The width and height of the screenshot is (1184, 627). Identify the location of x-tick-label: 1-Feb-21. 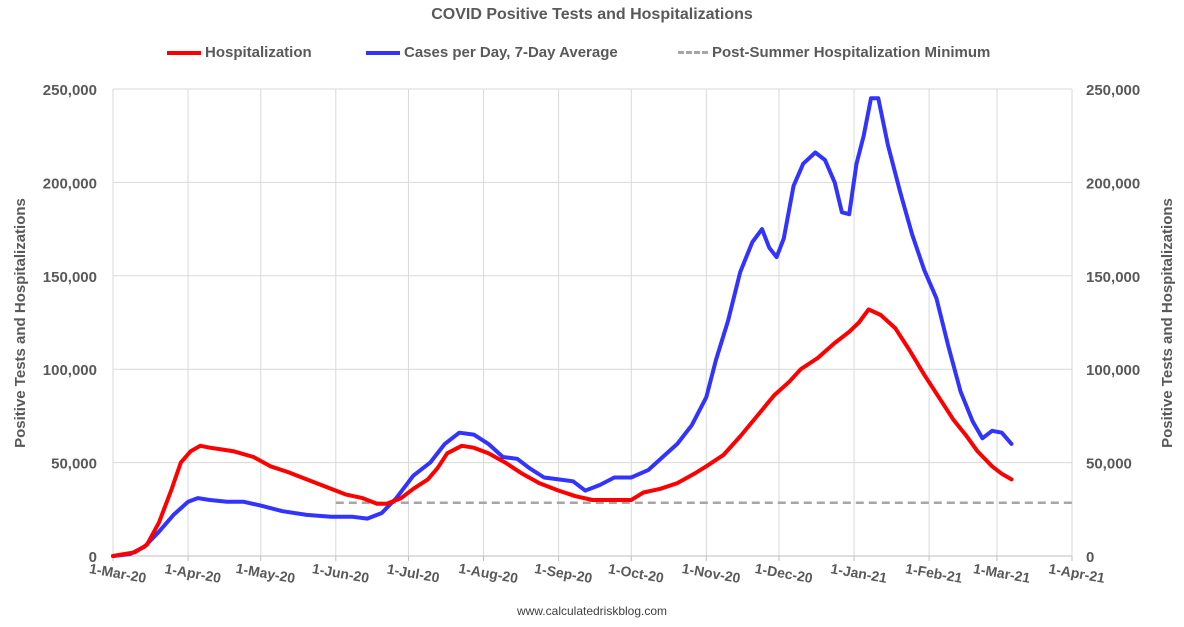
(934, 573).